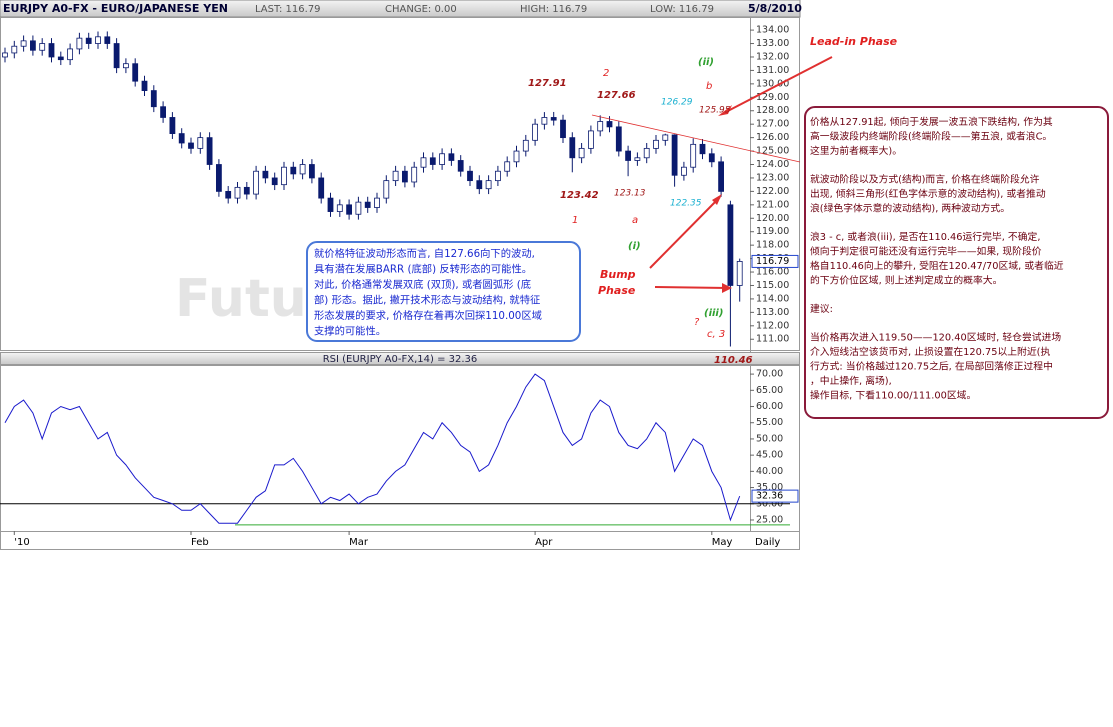 This screenshot has height=727, width=1113. What do you see at coordinates (772, 261) in the screenshot?
I see `last-price-label: 116.79` at bounding box center [772, 261].